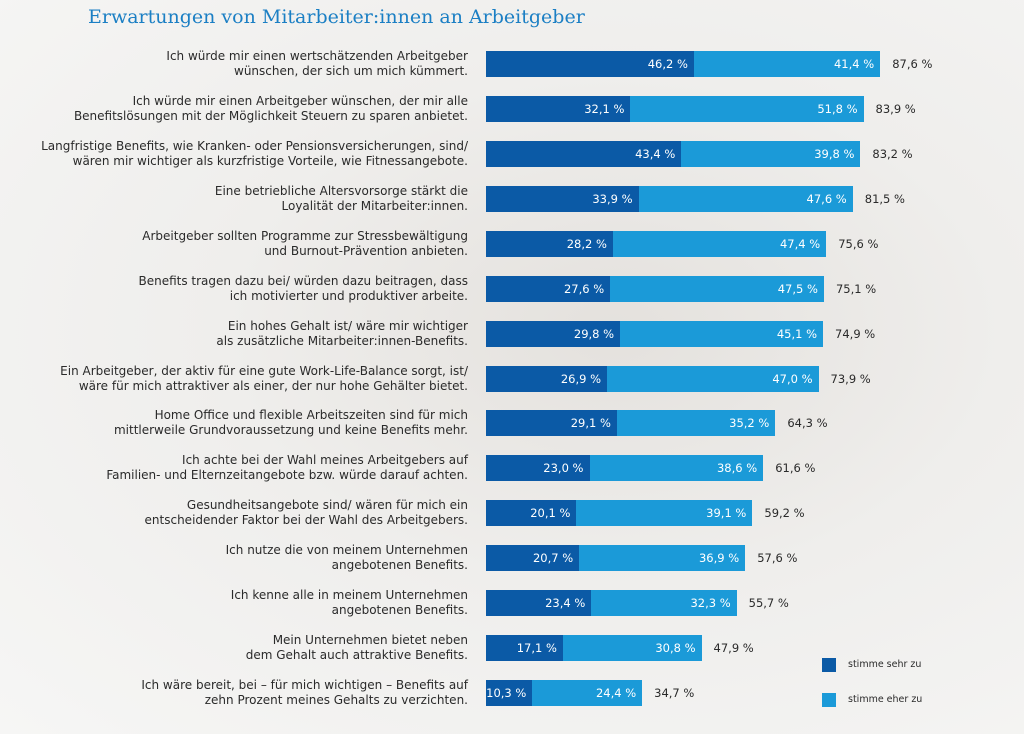 The image size is (1024, 734). I want to click on value-label: 17,1 %, so click(536, 648).